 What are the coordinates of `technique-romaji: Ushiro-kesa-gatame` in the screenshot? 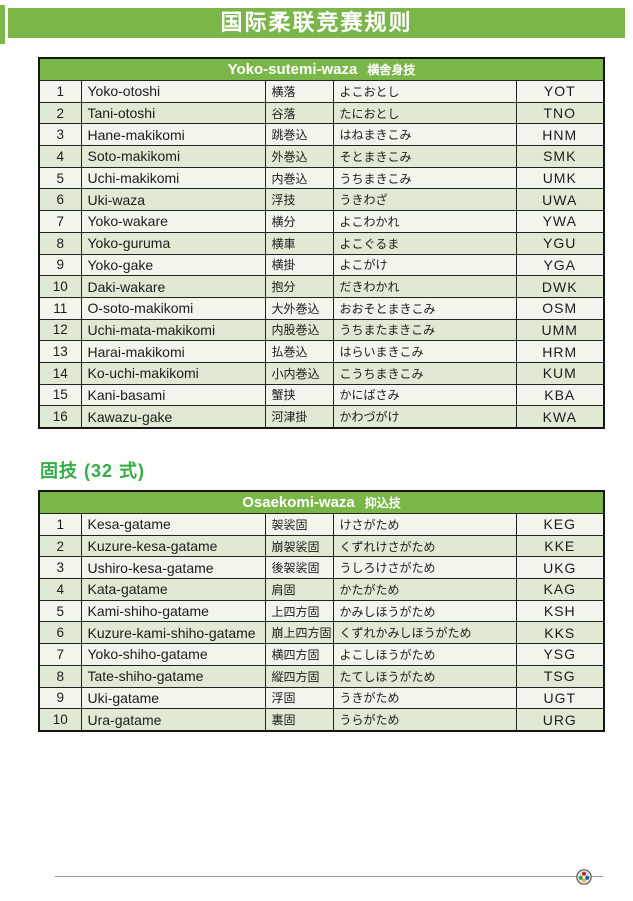 It's located at (173, 568).